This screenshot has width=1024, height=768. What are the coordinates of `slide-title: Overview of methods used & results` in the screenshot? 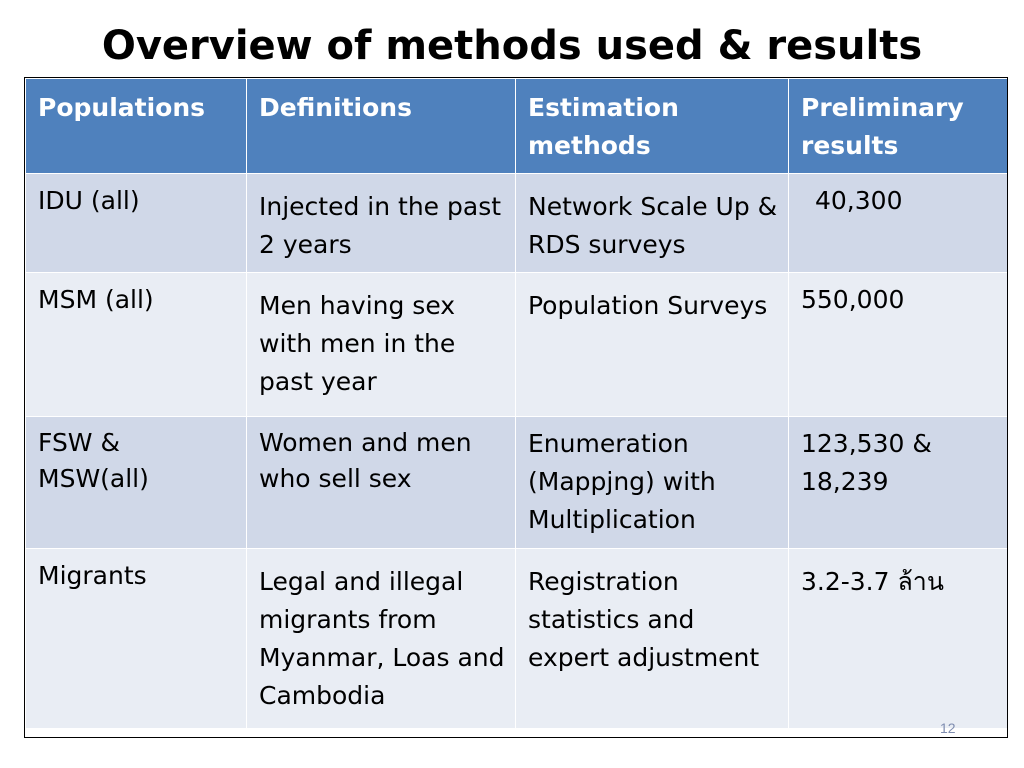 It's located at (512, 46).